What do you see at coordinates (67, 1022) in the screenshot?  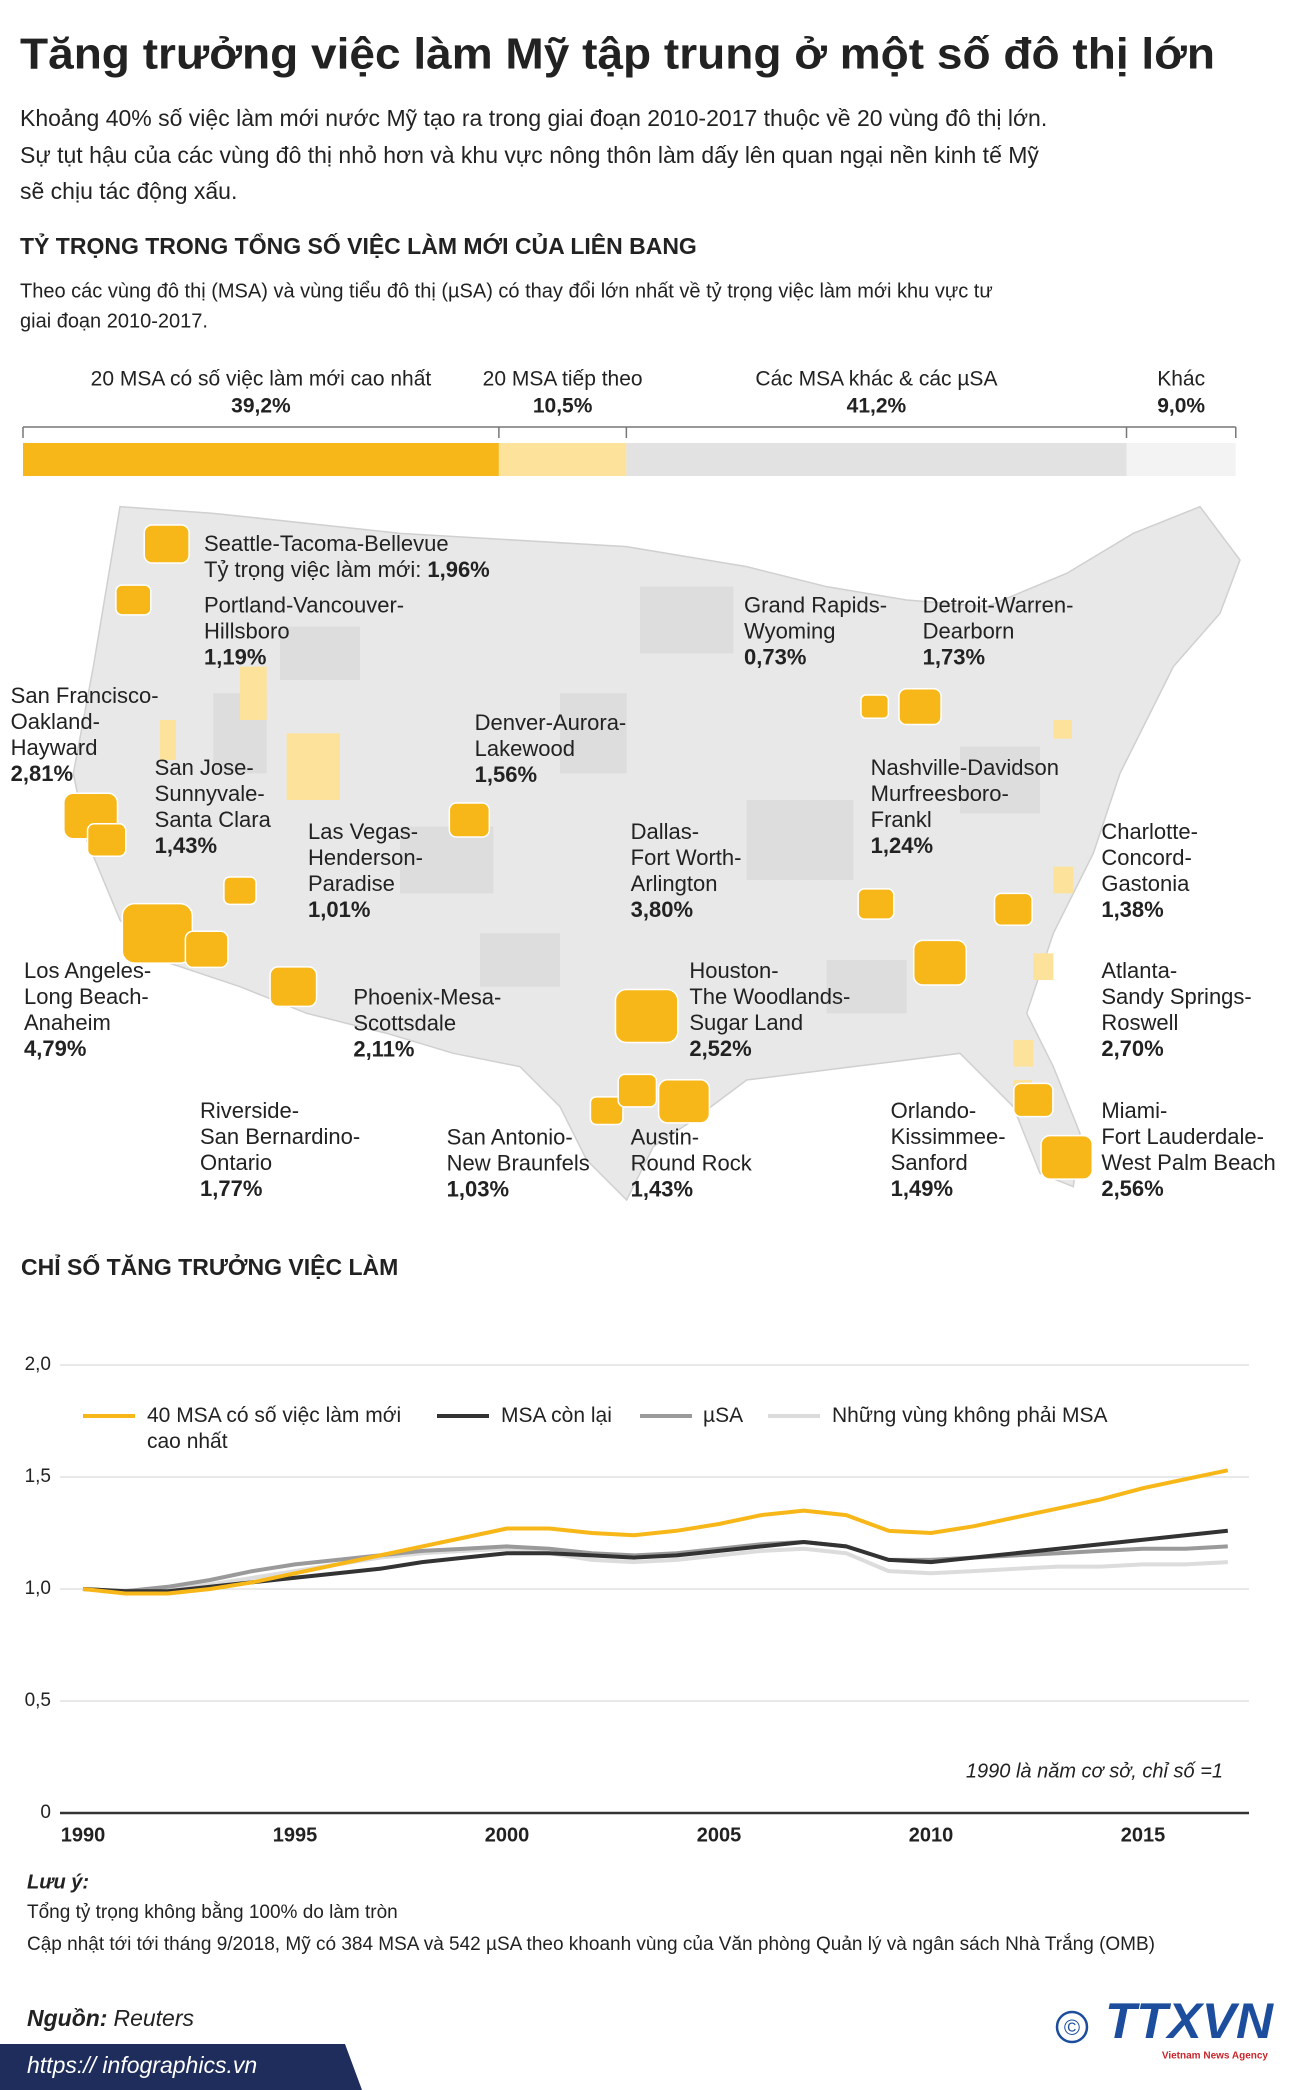 I see `msa-name: Anaheim` at bounding box center [67, 1022].